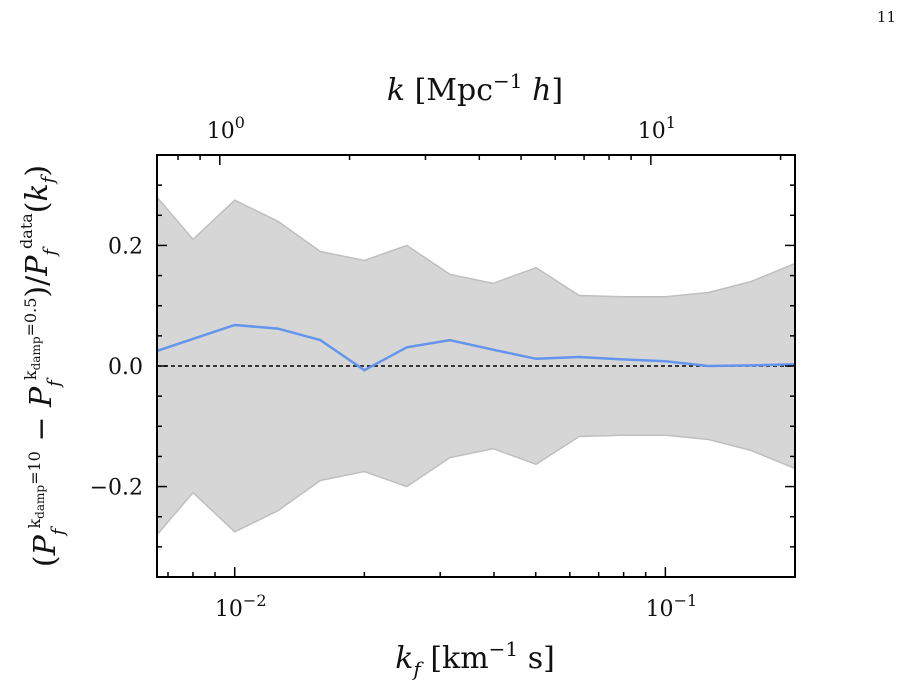 The image size is (914, 685). What do you see at coordinates (241, 606) in the screenshot?
I see `x-tick-label: 10⁻²` at bounding box center [241, 606].